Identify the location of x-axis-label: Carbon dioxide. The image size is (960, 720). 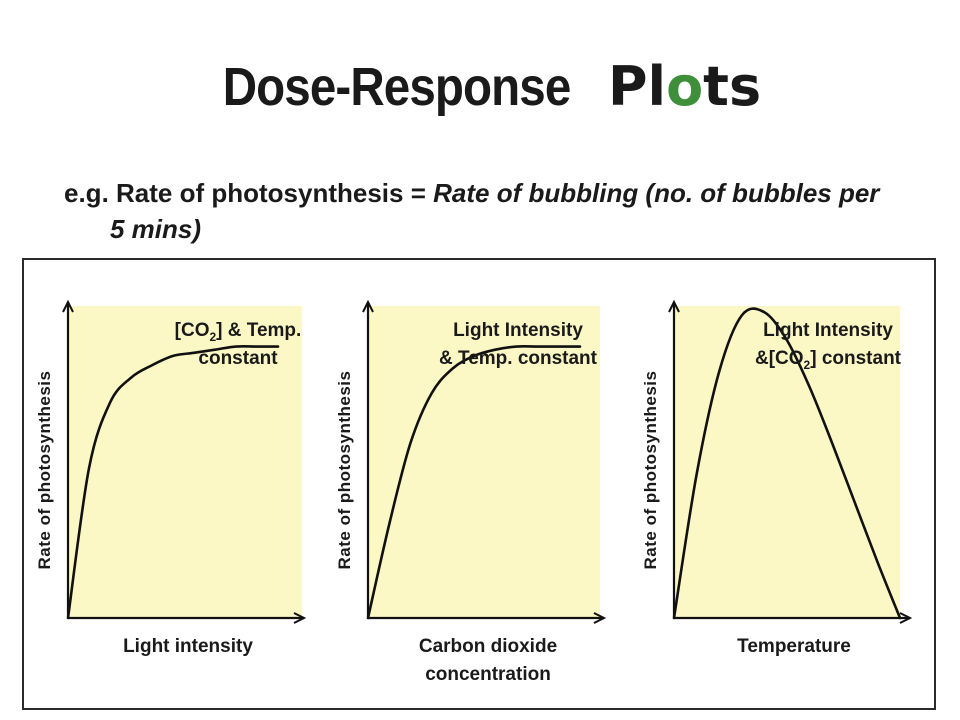
(488, 646).